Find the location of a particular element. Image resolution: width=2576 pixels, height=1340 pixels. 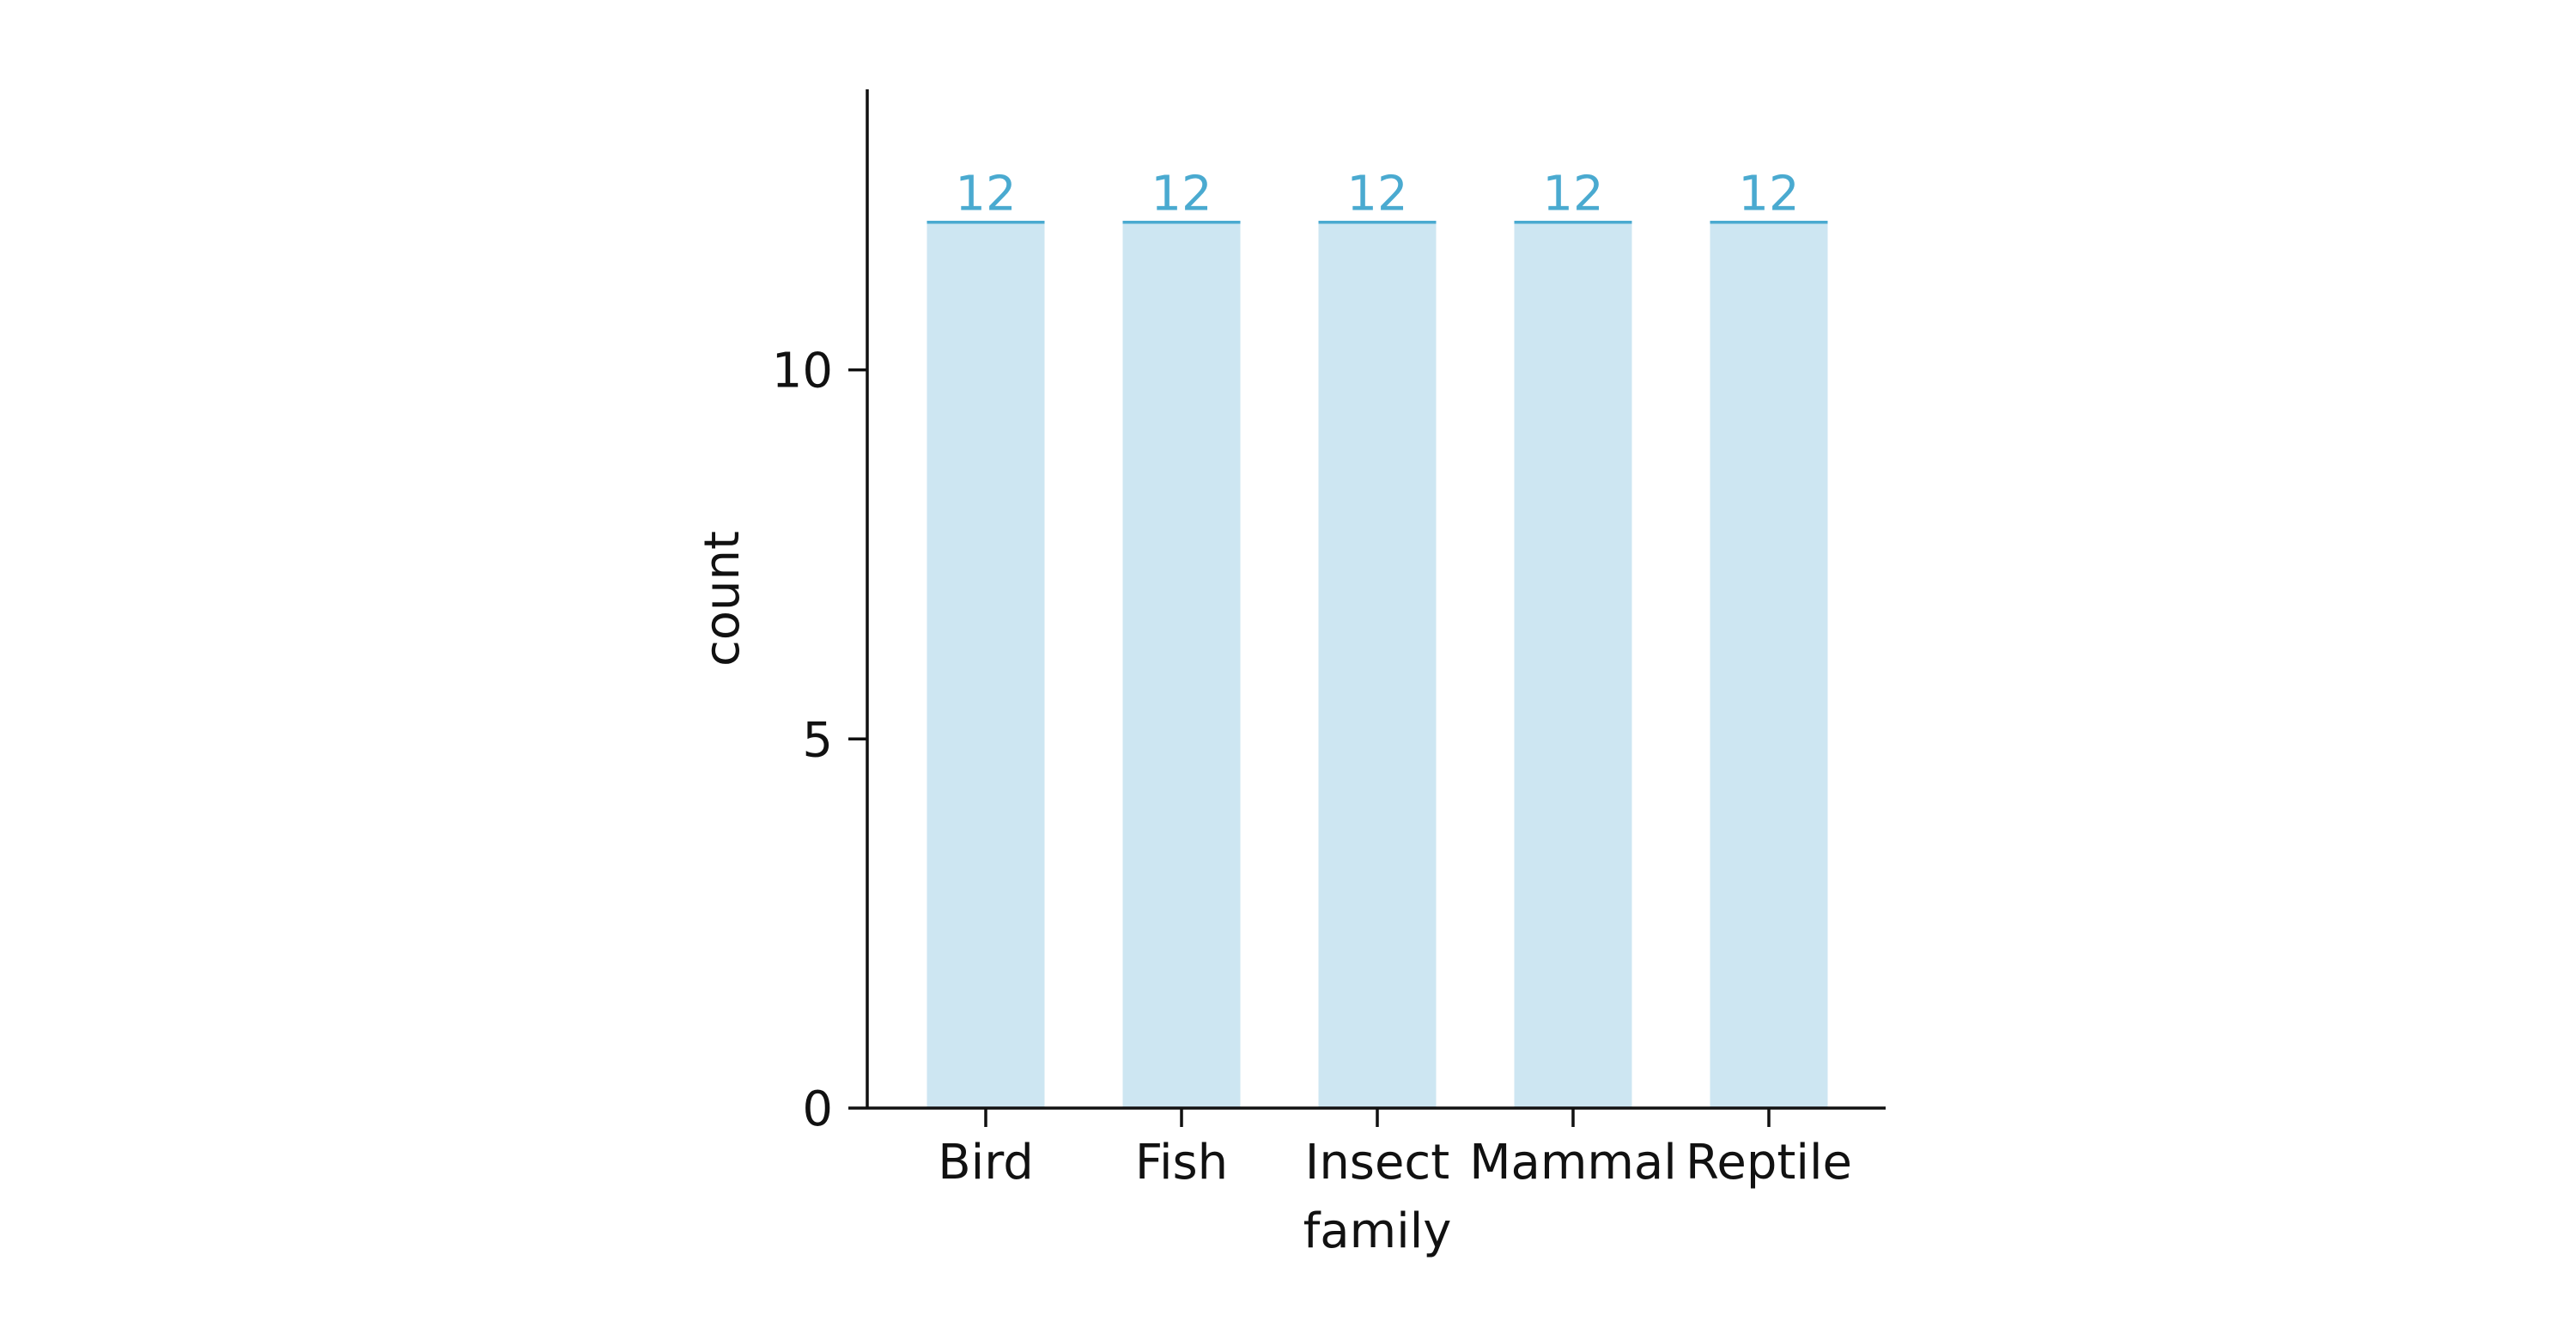

x-tick-label-bird: Bird is located at coordinates (986, 1163).